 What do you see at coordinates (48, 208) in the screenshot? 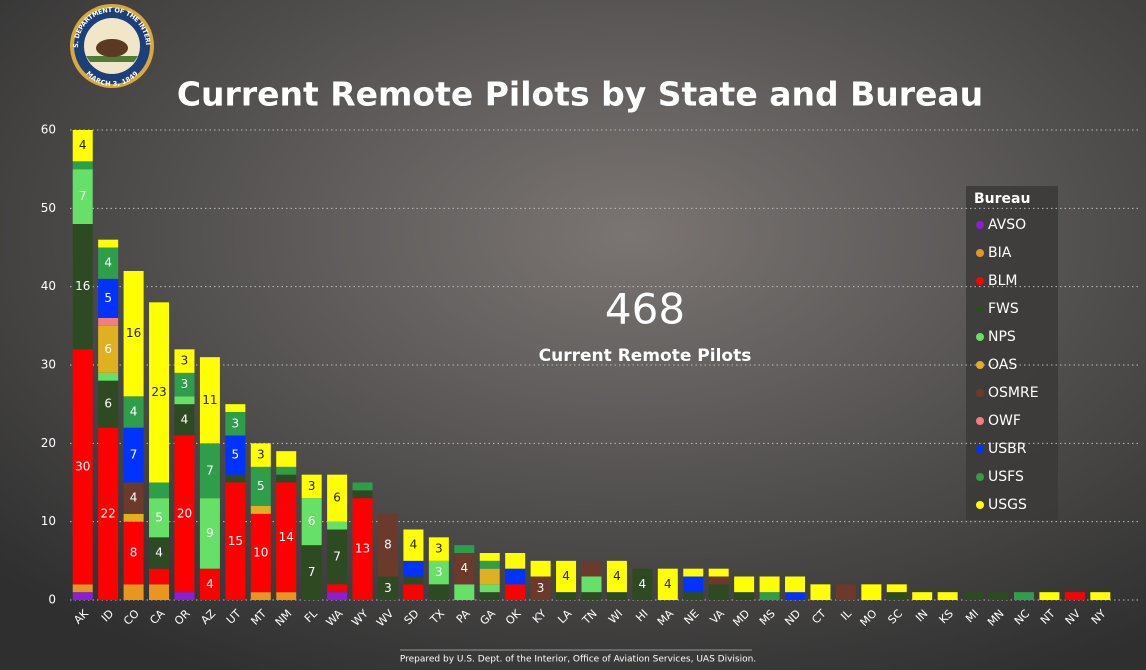
I see `y-tick-label: 50` at bounding box center [48, 208].